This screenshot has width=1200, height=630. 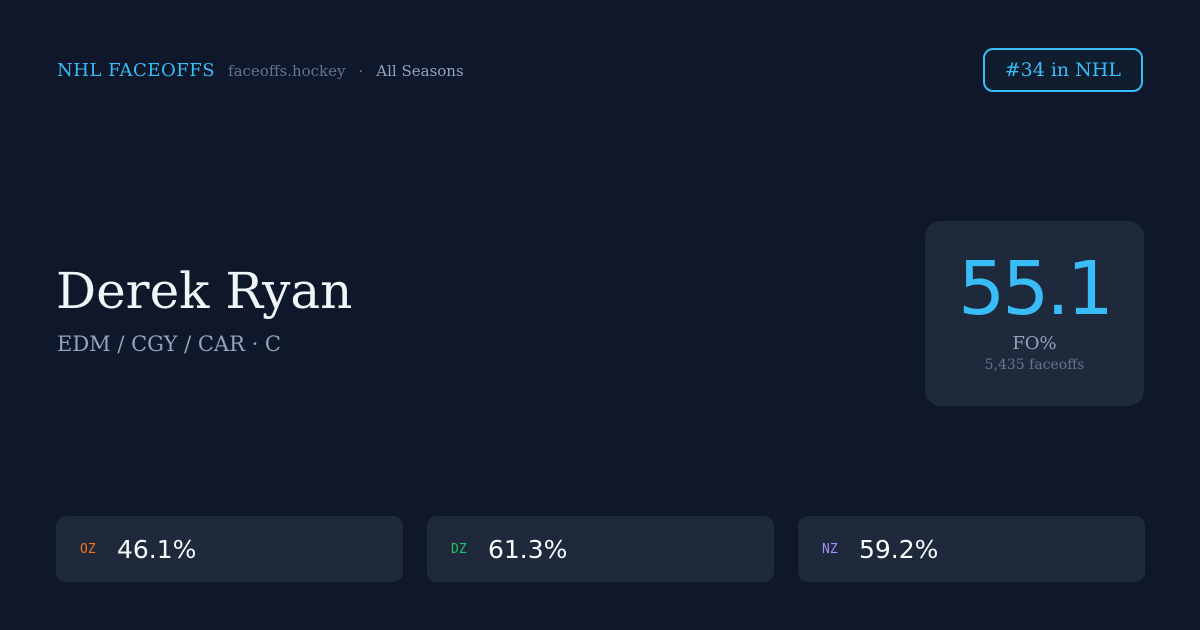 I want to click on fo-percentage: 55.1, so click(x=1036, y=289).